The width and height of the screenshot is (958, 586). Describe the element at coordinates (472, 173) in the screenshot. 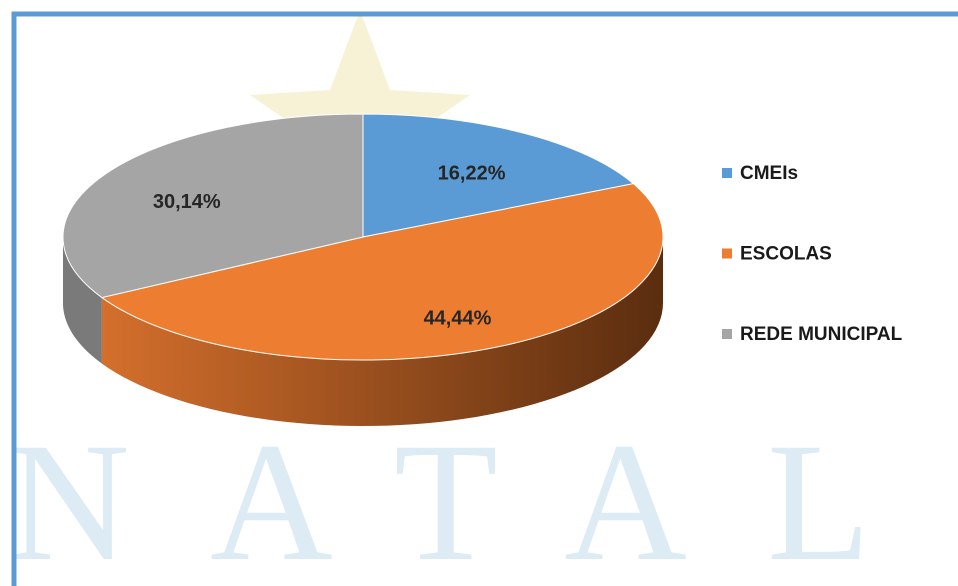

I see `data-label: 16,22%` at that location.